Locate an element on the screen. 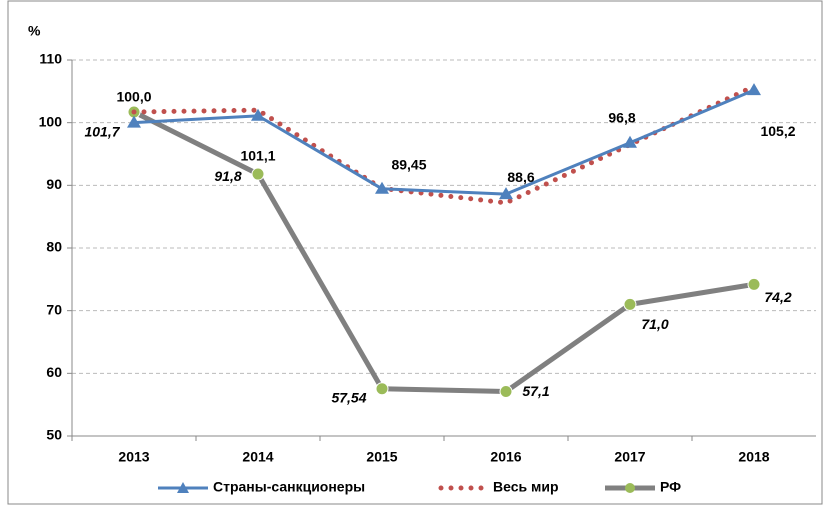  legend-label: Весь мир is located at coordinates (526, 487).